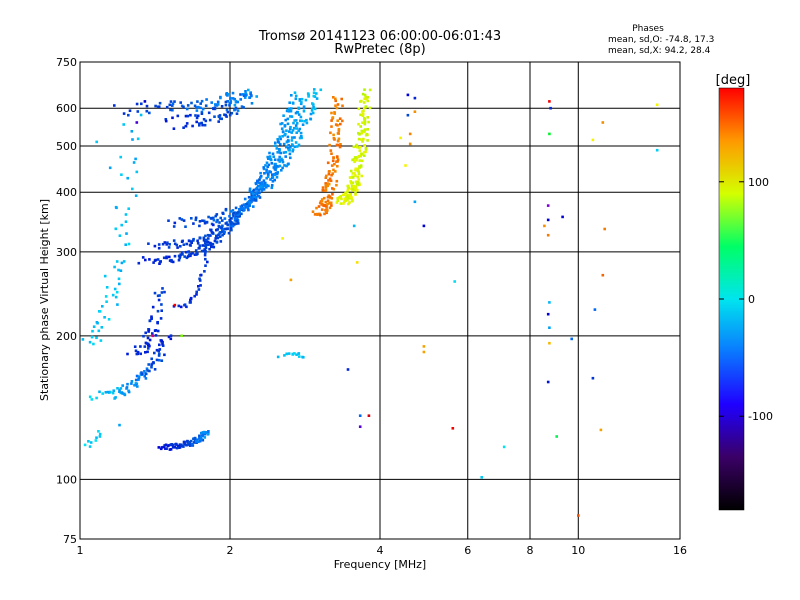 The image size is (800, 600). I want to click on x-axis-ticks: 1 2 4 6 8 10 16, so click(382, 550).